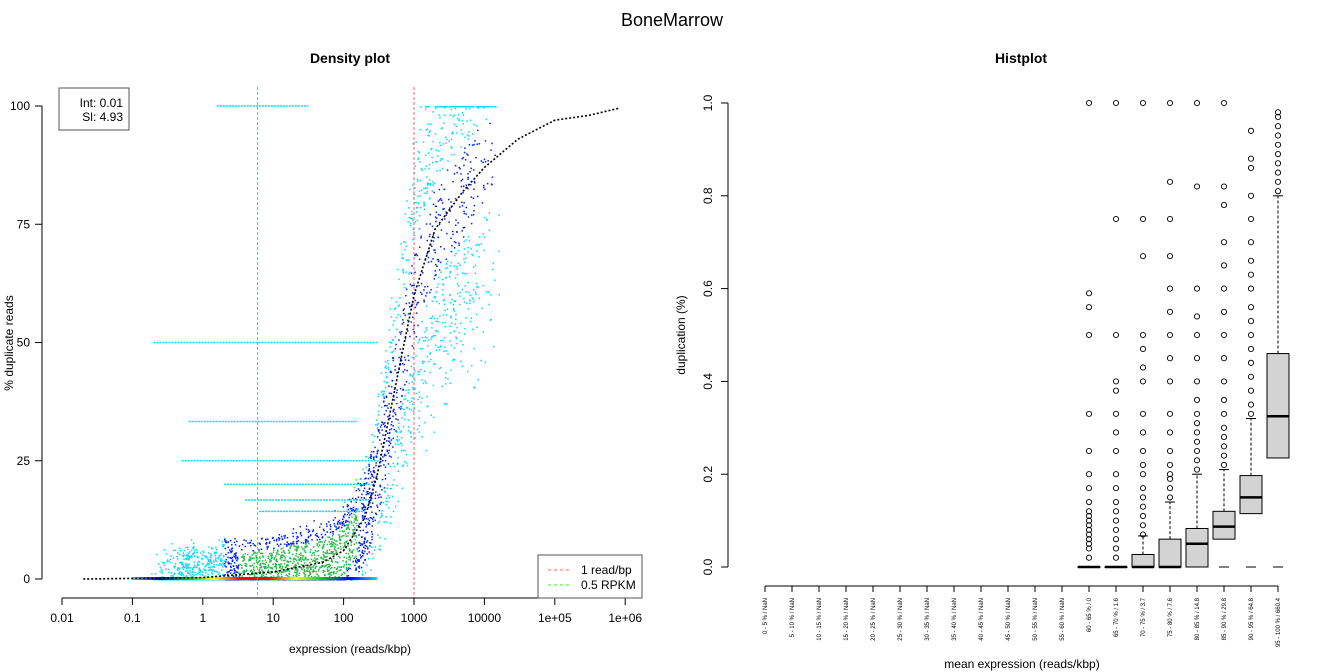 The image size is (1344, 672). I want to click on figure-title: BoneMarrow, so click(672, 20).